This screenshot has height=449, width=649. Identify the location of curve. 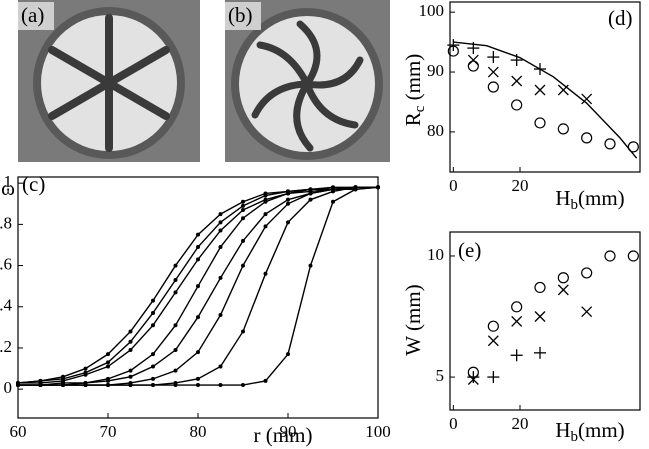
(545, 100).